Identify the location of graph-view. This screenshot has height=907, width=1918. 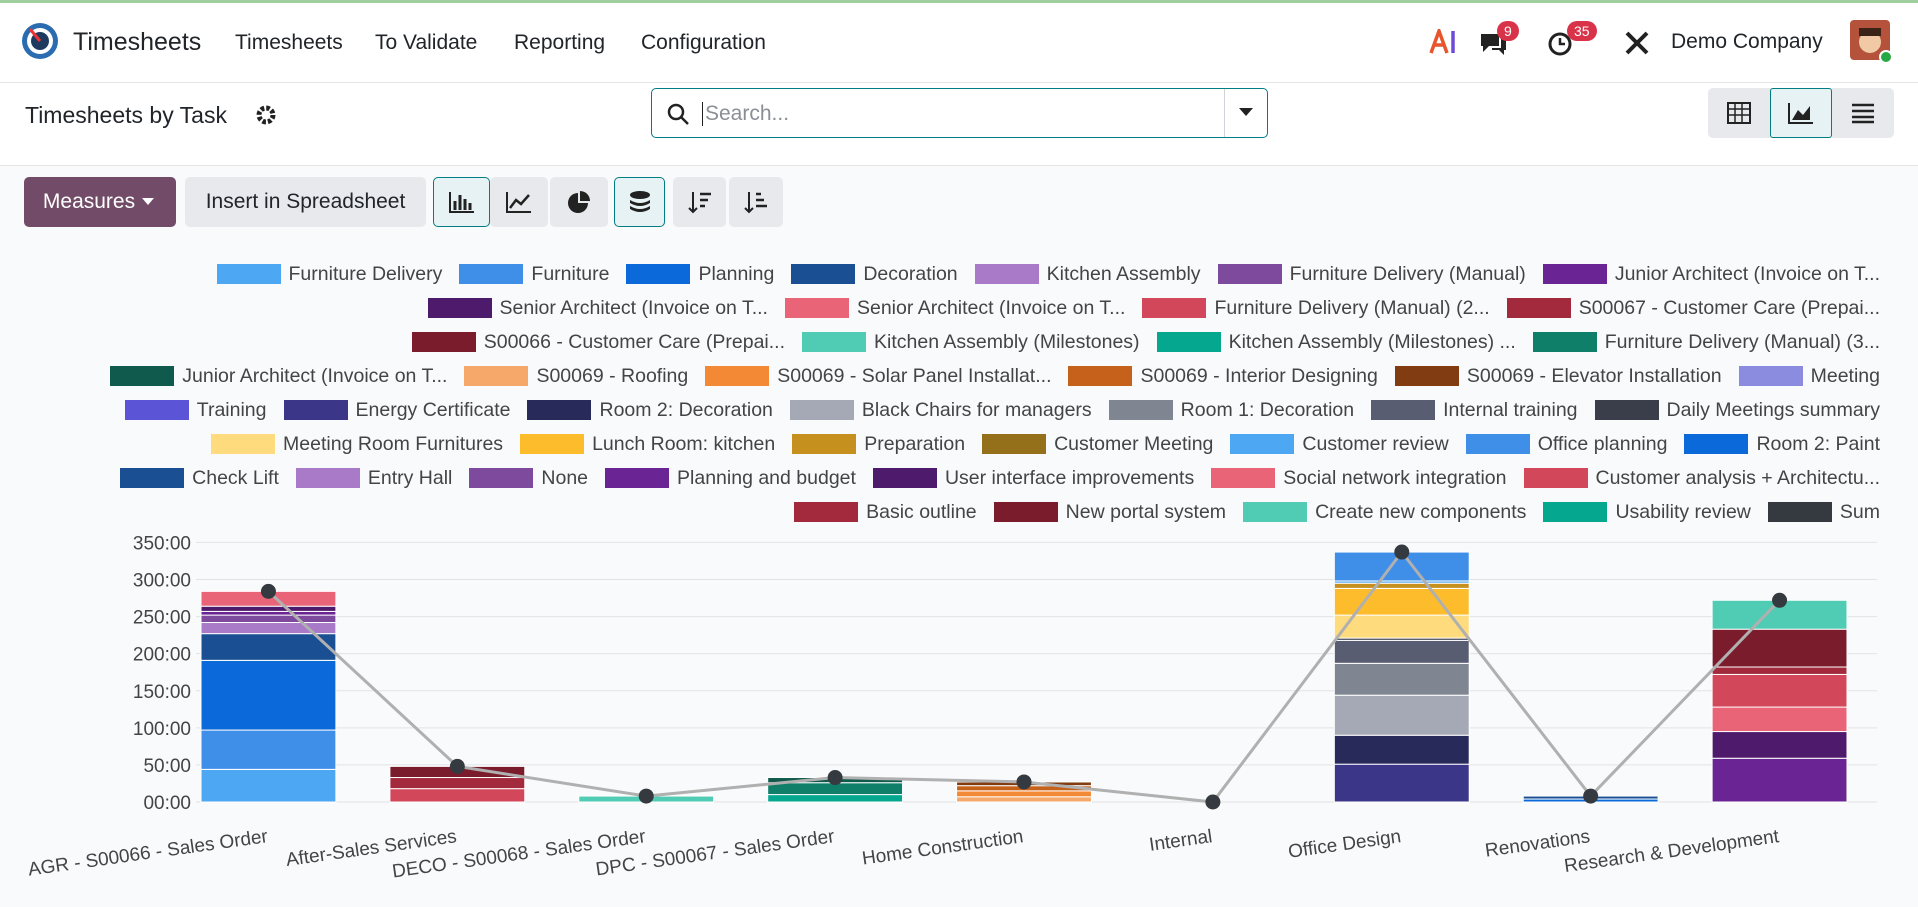
(1801, 113).